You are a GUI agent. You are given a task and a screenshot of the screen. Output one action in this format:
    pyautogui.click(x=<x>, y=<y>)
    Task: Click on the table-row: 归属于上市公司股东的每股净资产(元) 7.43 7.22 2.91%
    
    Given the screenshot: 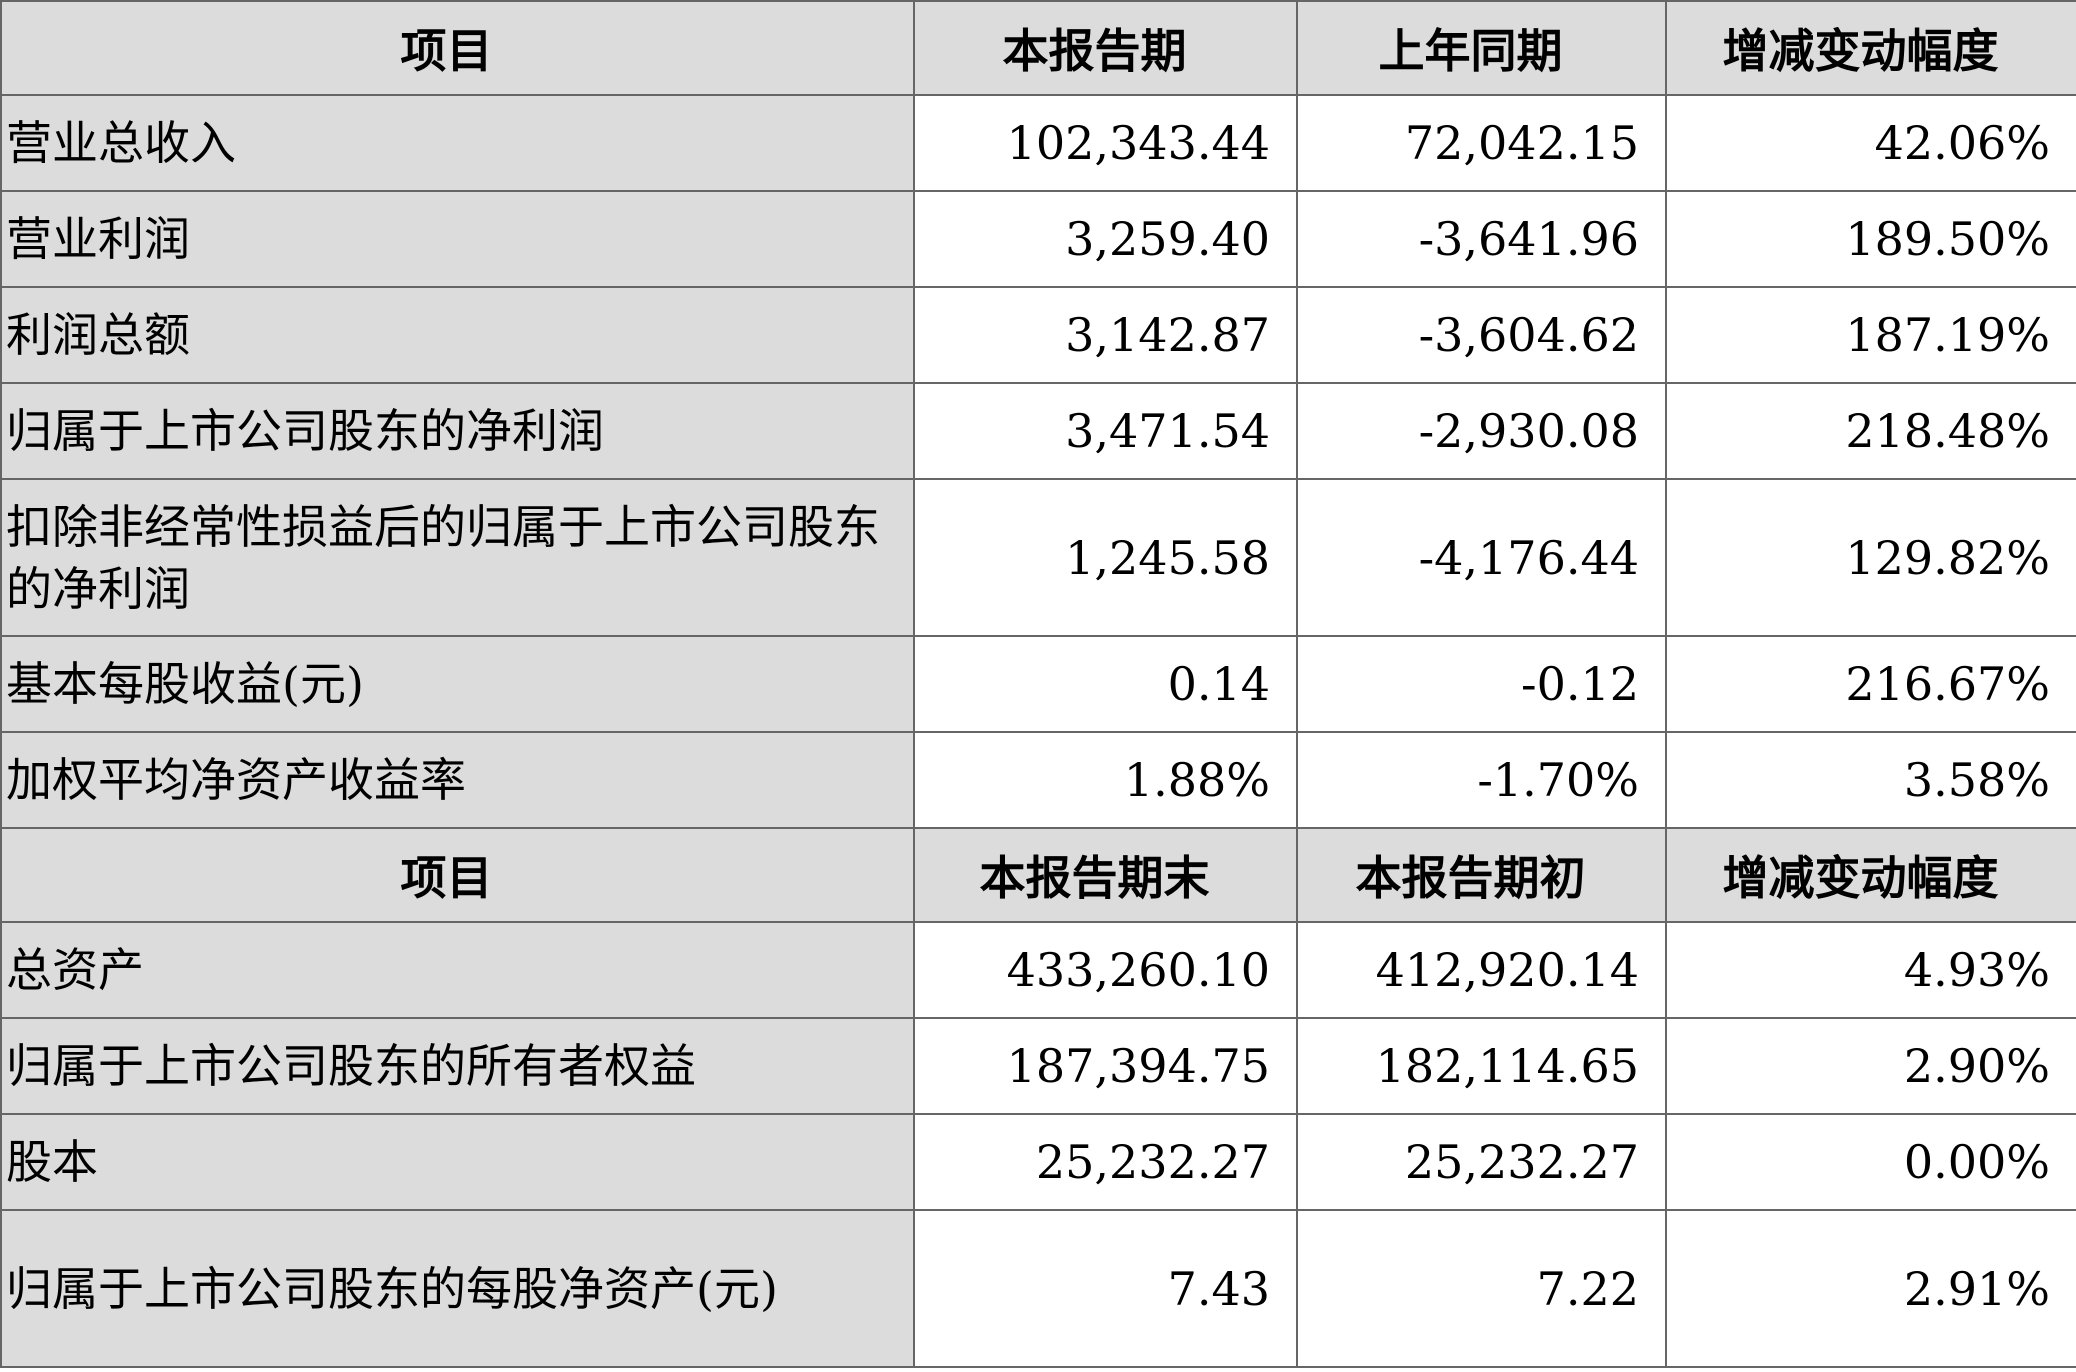 What is the action you would take?
    pyautogui.click(x=1038, y=1288)
    